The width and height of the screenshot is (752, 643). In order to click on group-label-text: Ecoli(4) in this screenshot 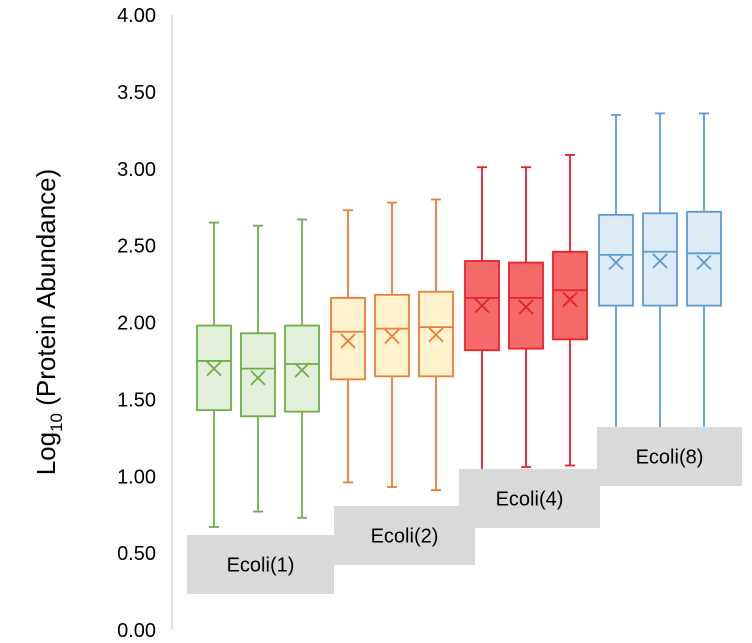, I will do `click(530, 500)`.